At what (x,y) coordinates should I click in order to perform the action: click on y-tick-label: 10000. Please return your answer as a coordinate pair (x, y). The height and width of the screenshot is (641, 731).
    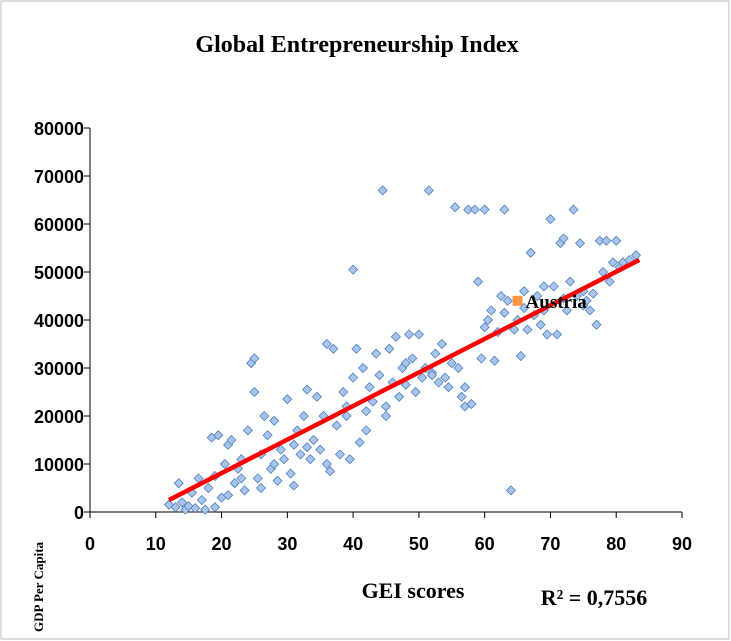
    Looking at the image, I should click on (59, 465).